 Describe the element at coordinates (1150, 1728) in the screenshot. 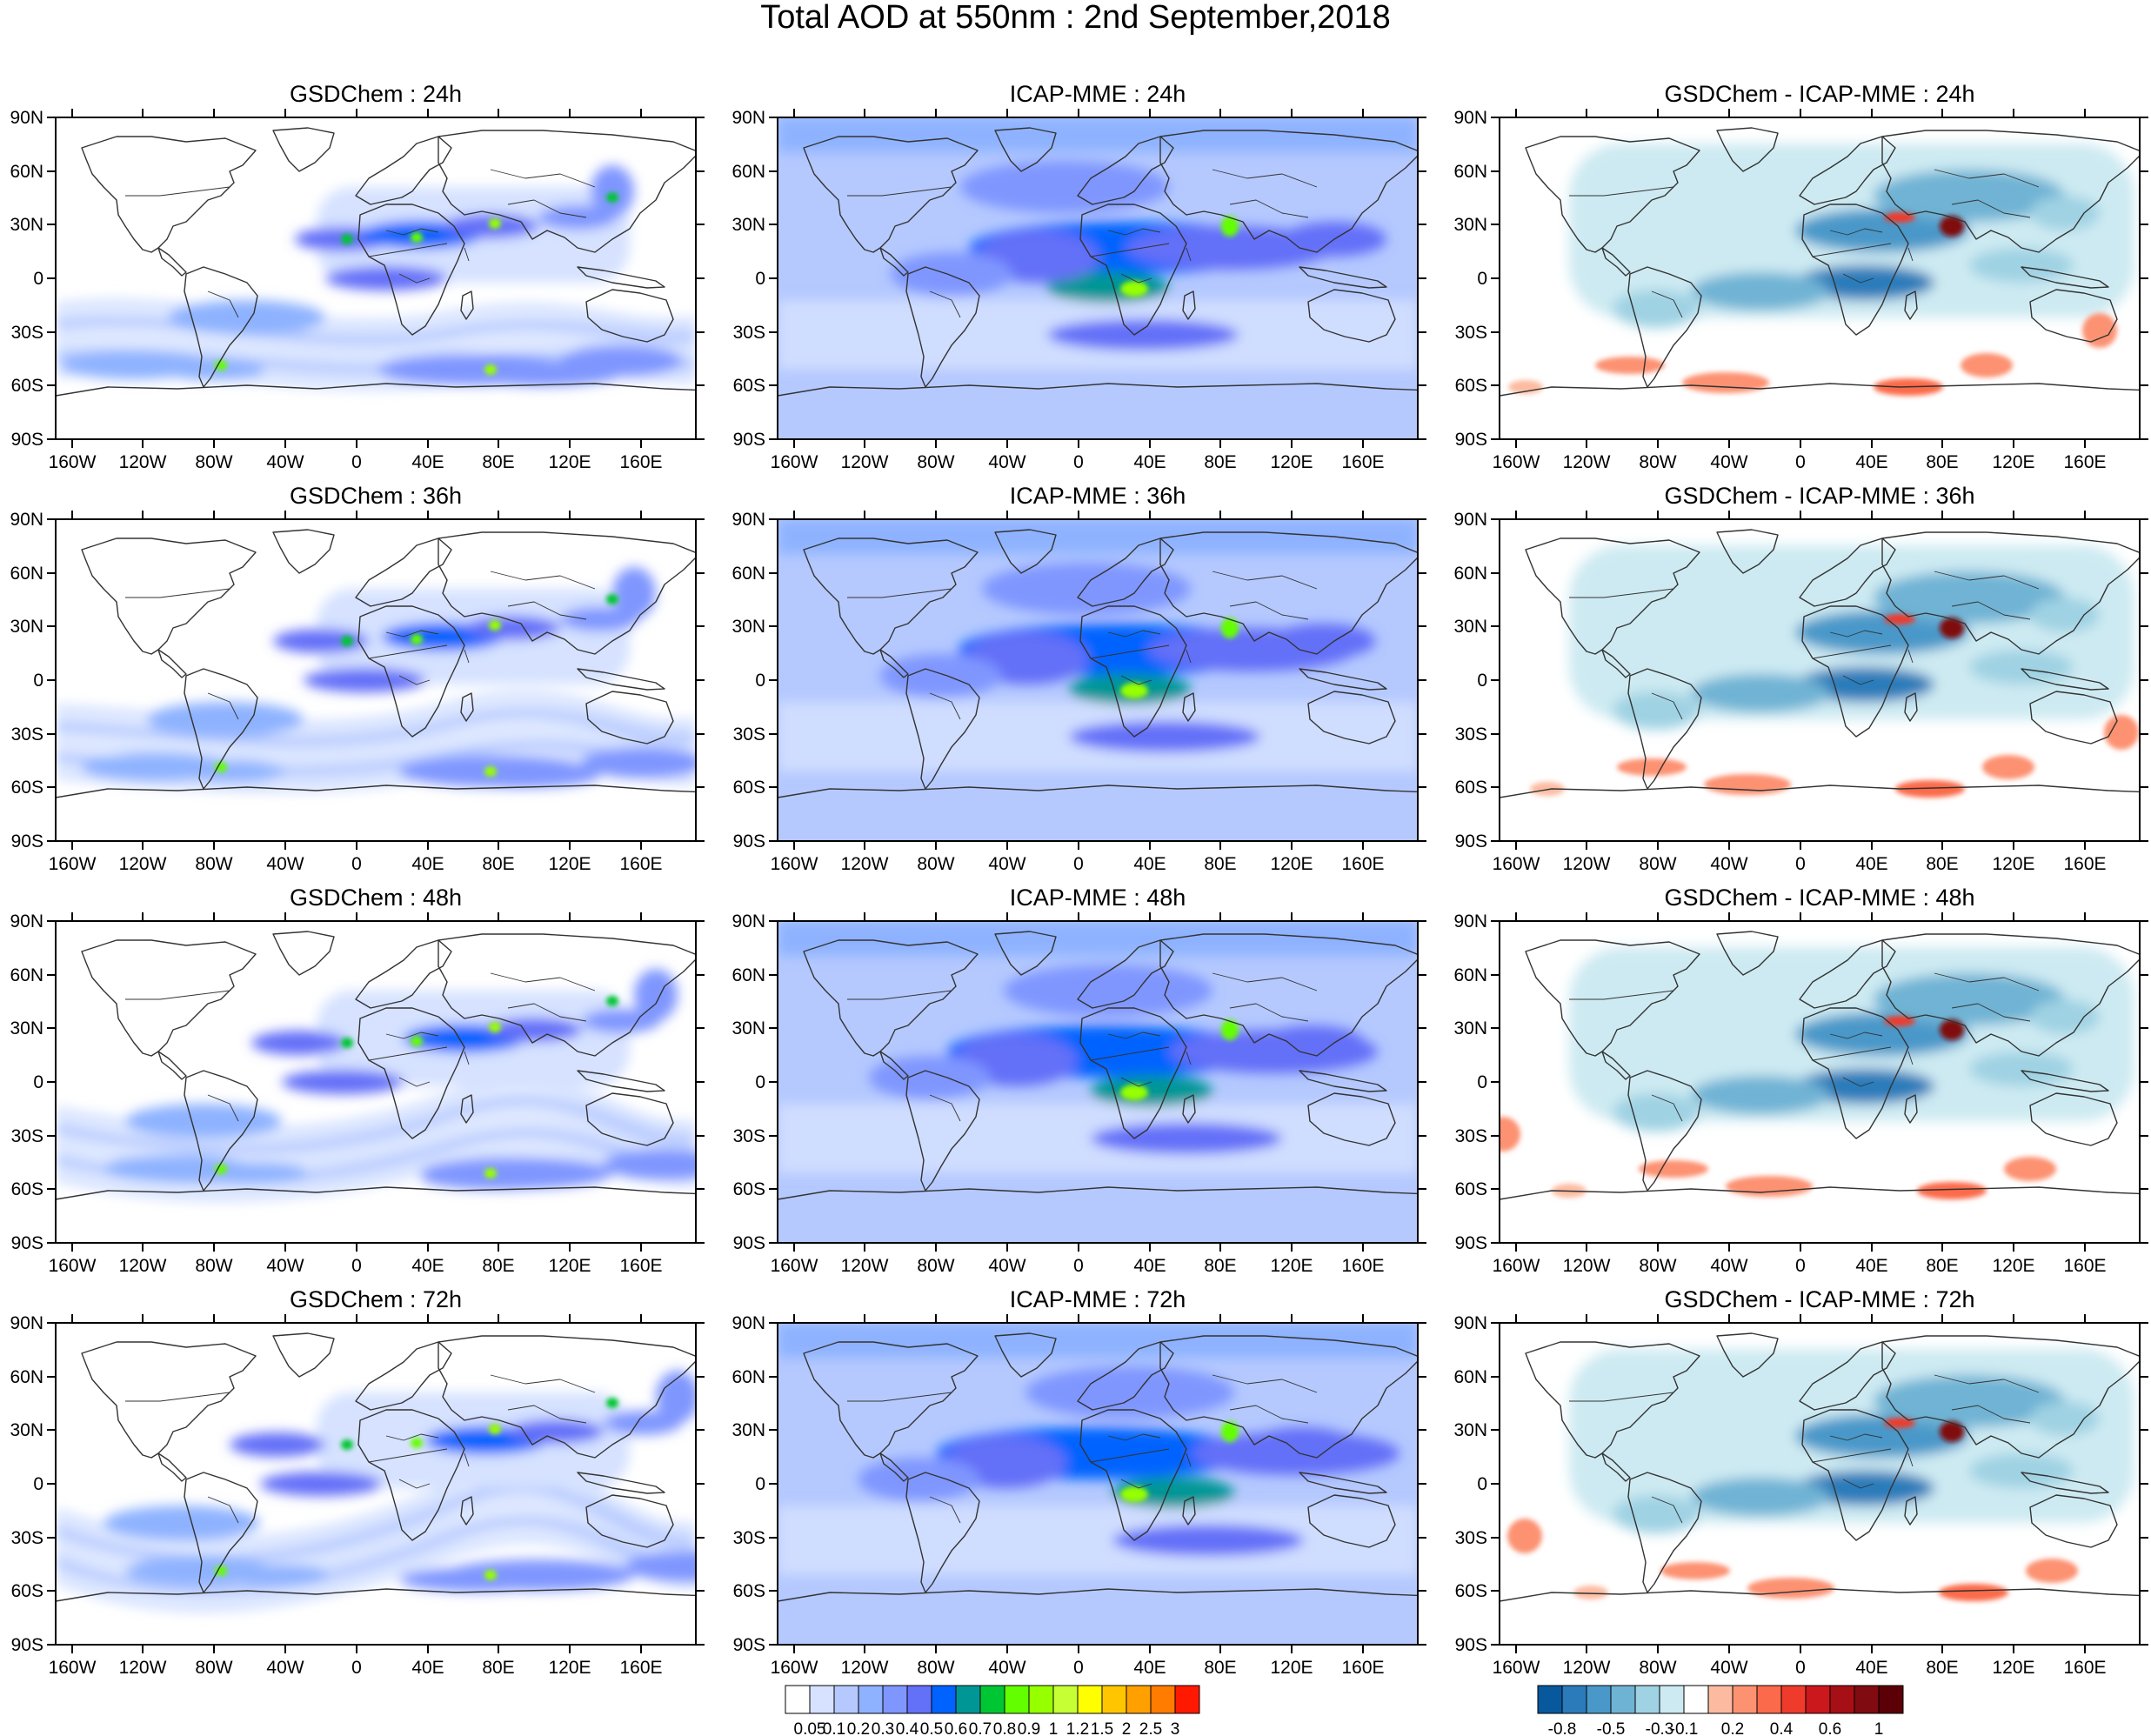

I see `colorbar-label: 2.5` at that location.